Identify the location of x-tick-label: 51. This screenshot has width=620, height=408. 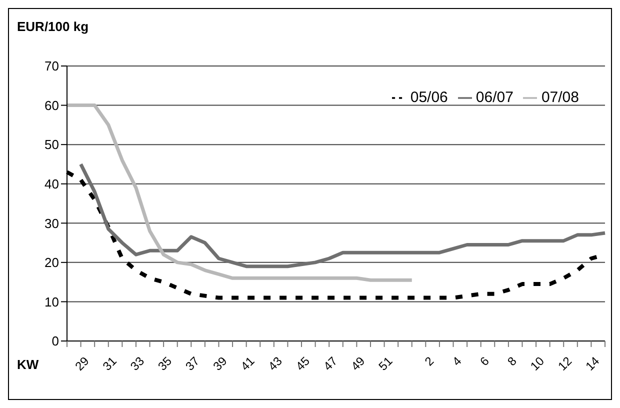
(386, 364).